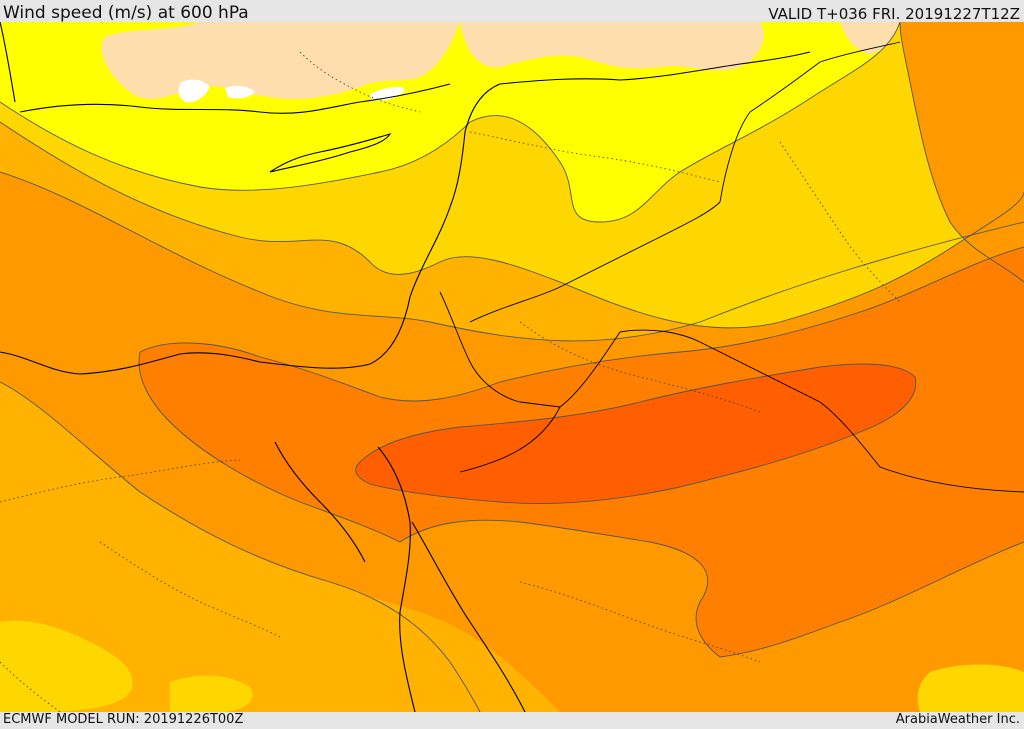  I want to click on valid-time-label: VALID T+036 FRI. 20191227T12Z, so click(894, 14).